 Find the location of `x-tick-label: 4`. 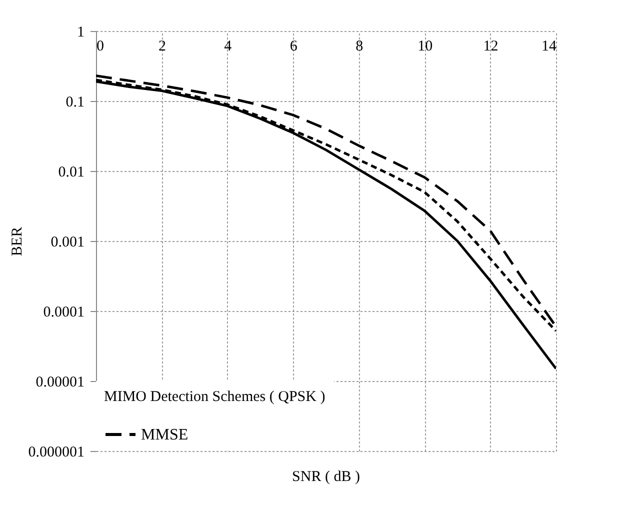

x-tick-label: 4 is located at coordinates (228, 46).